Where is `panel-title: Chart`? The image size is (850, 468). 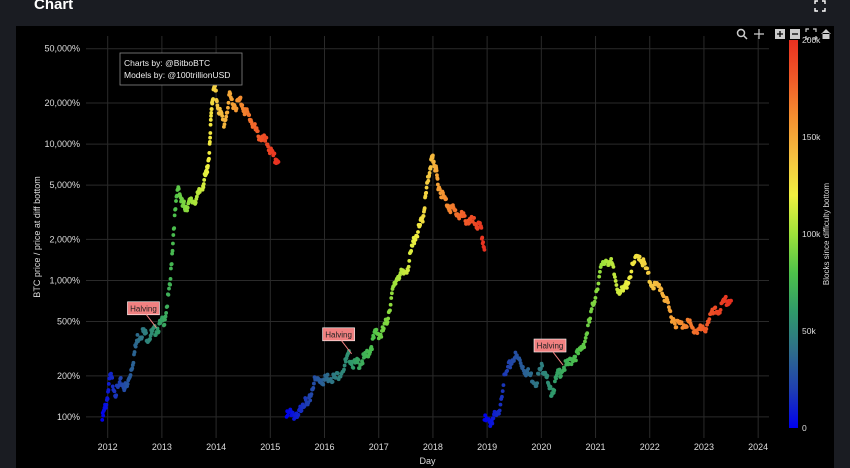
panel-title: Chart is located at coordinates (54, 6).